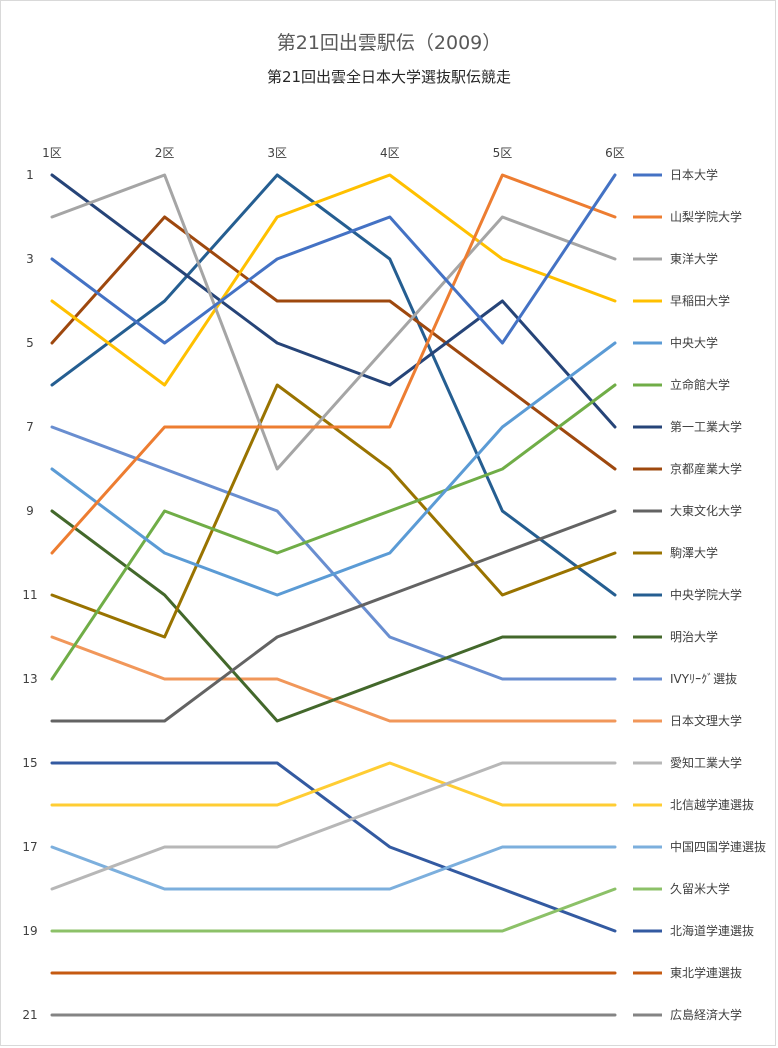 The image size is (778, 1048). I want to click on chart-subtitle: 第21回出雲全日本大学選抜駅伝競走, so click(389, 77).